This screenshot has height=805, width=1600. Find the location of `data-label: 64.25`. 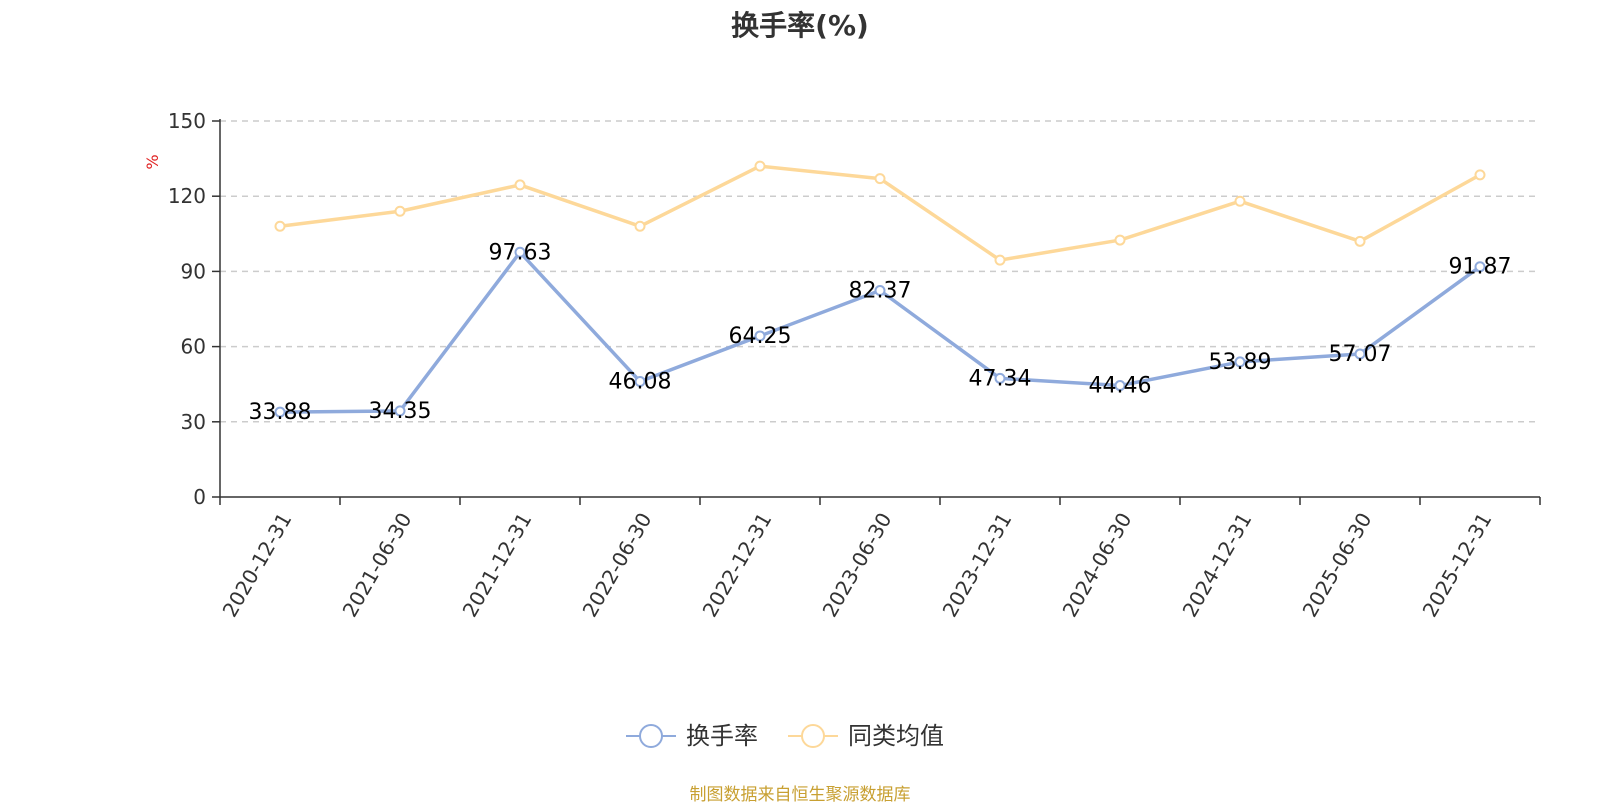

data-label: 64.25 is located at coordinates (760, 336).